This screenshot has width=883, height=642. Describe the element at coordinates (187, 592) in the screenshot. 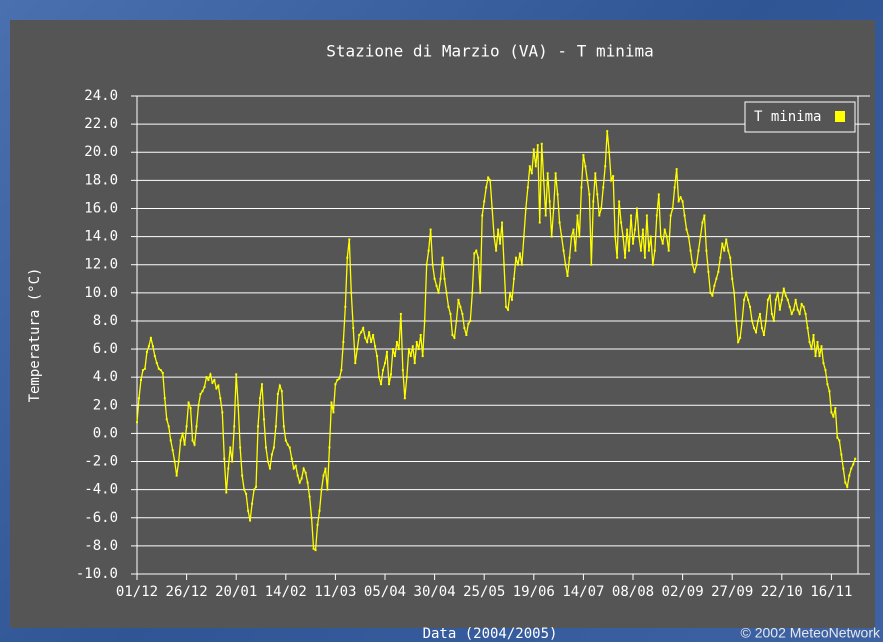

I see `x-tick-label: 26/12` at that location.